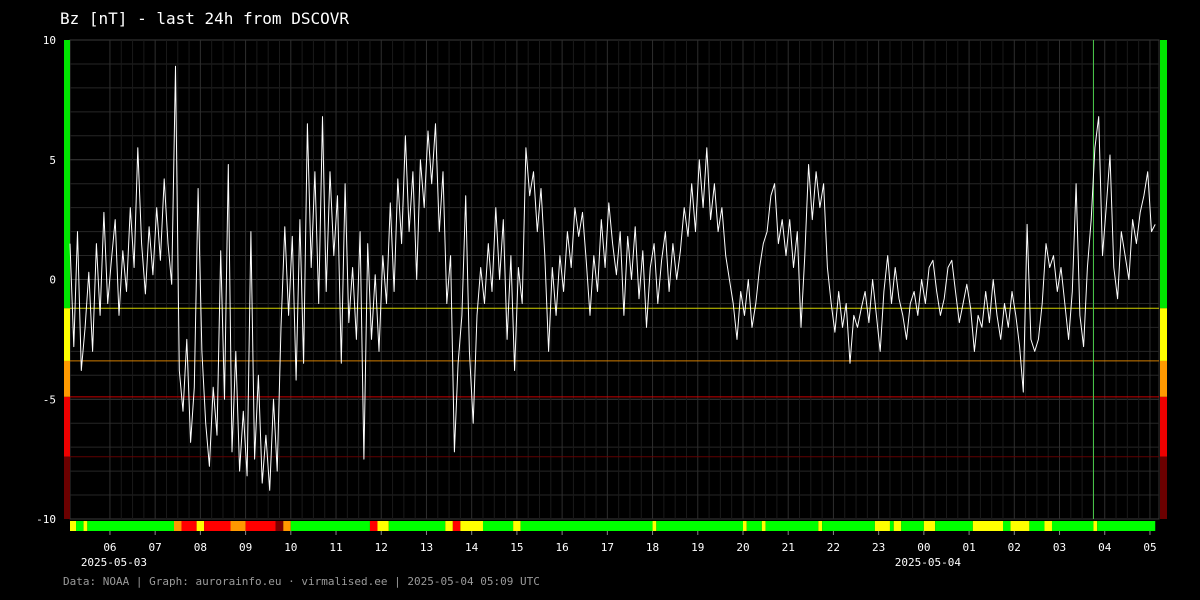  Describe the element at coordinates (155, 547) in the screenshot. I see `x-tick-label: 07` at that location.